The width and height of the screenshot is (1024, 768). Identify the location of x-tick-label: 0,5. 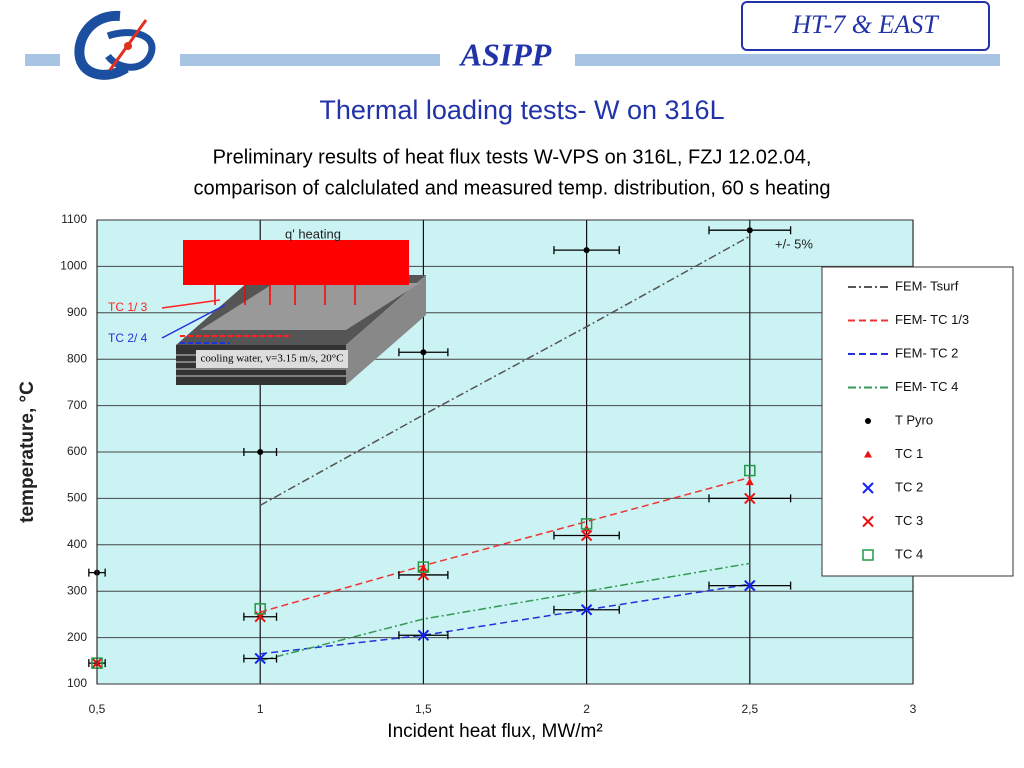
(97, 709).